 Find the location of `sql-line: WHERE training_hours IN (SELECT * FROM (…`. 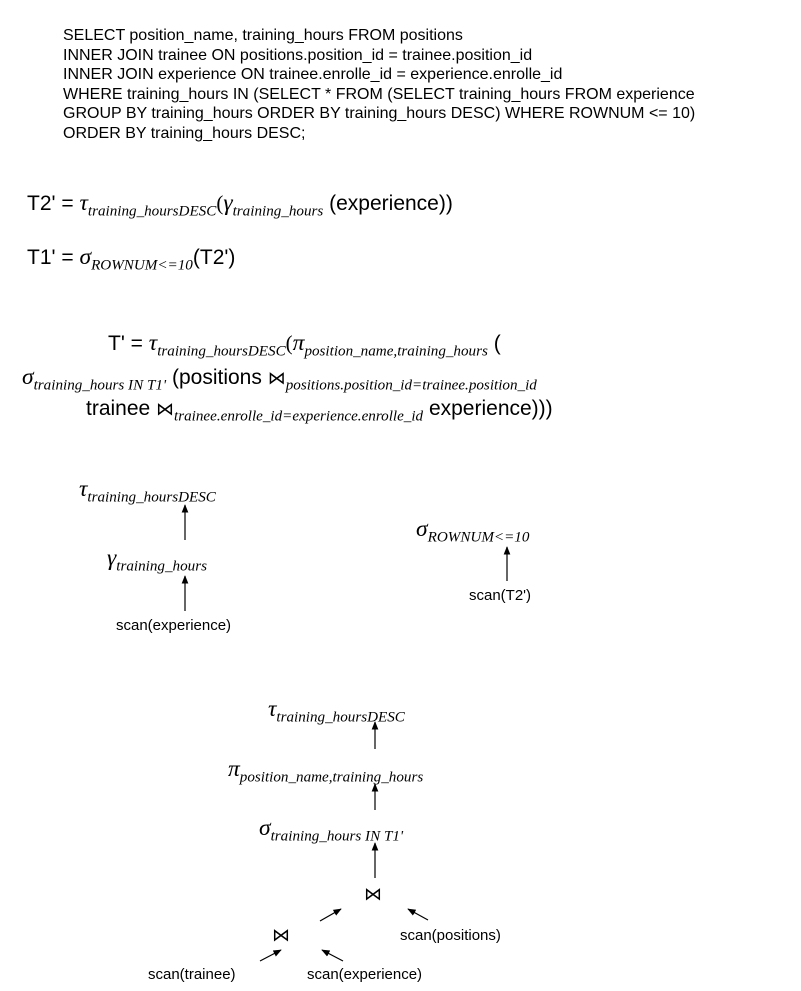

sql-line: WHERE training_hours IN (SELECT * FROM (… is located at coordinates (379, 94).